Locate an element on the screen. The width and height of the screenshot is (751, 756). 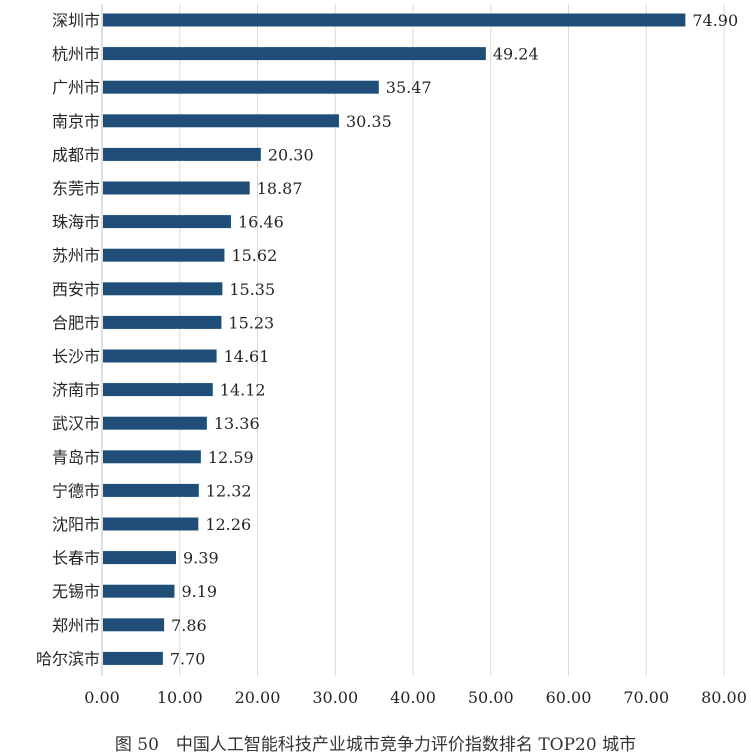
x-tick-label: 70.00 is located at coordinates (646, 697).